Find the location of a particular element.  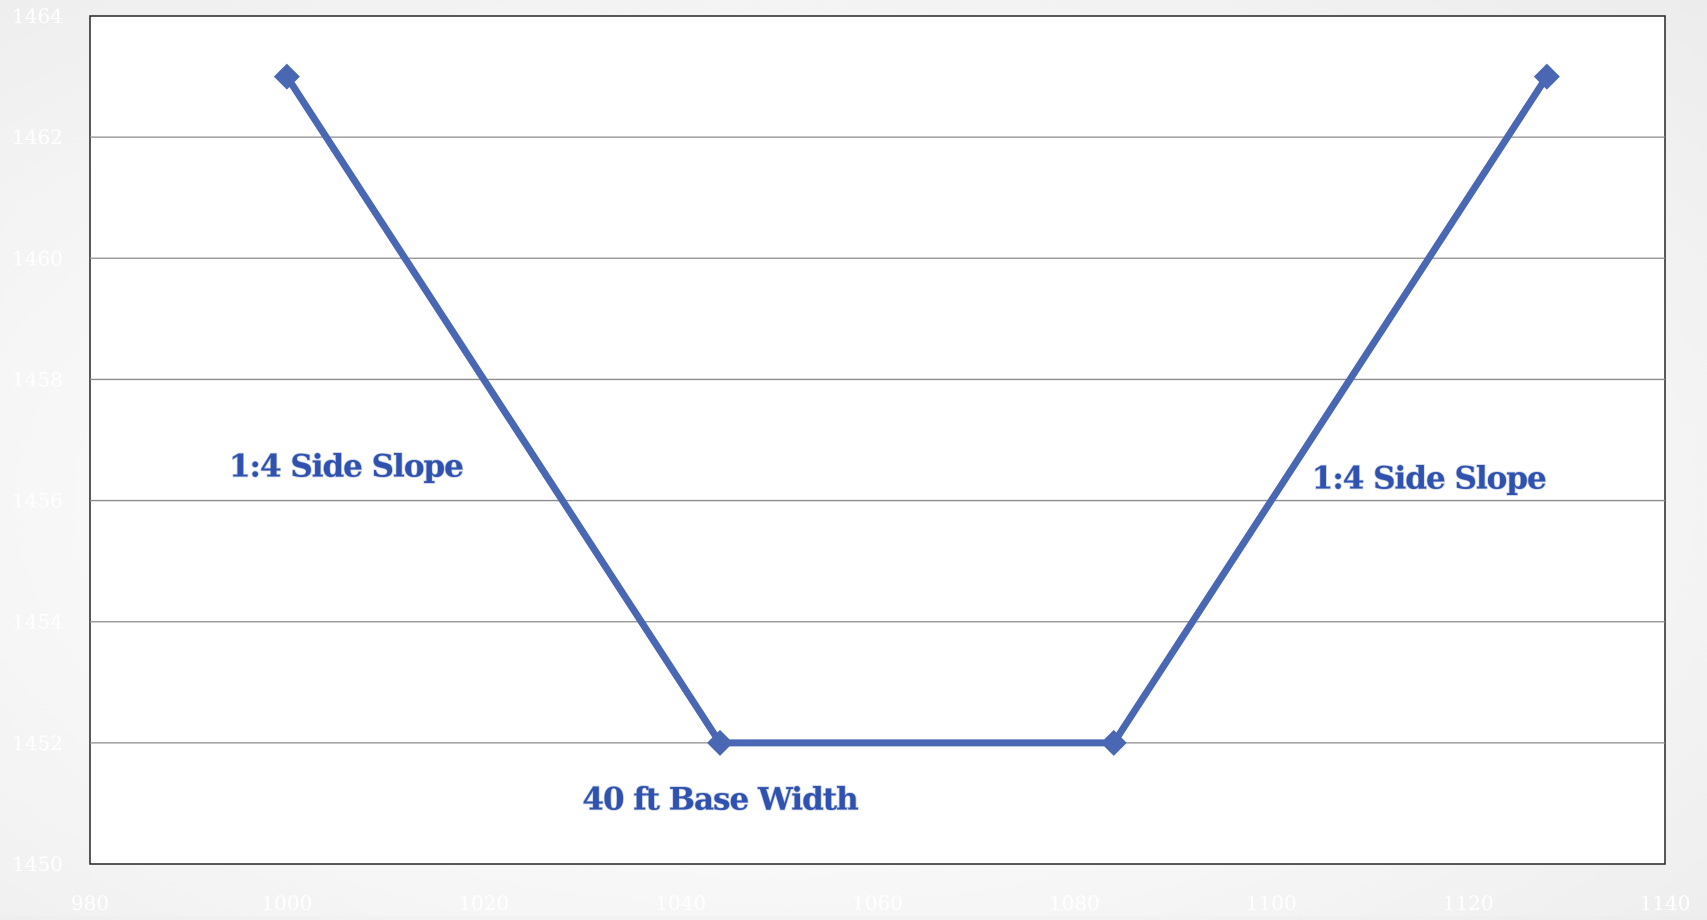

x-tick-label: 1040 is located at coordinates (680, 903).